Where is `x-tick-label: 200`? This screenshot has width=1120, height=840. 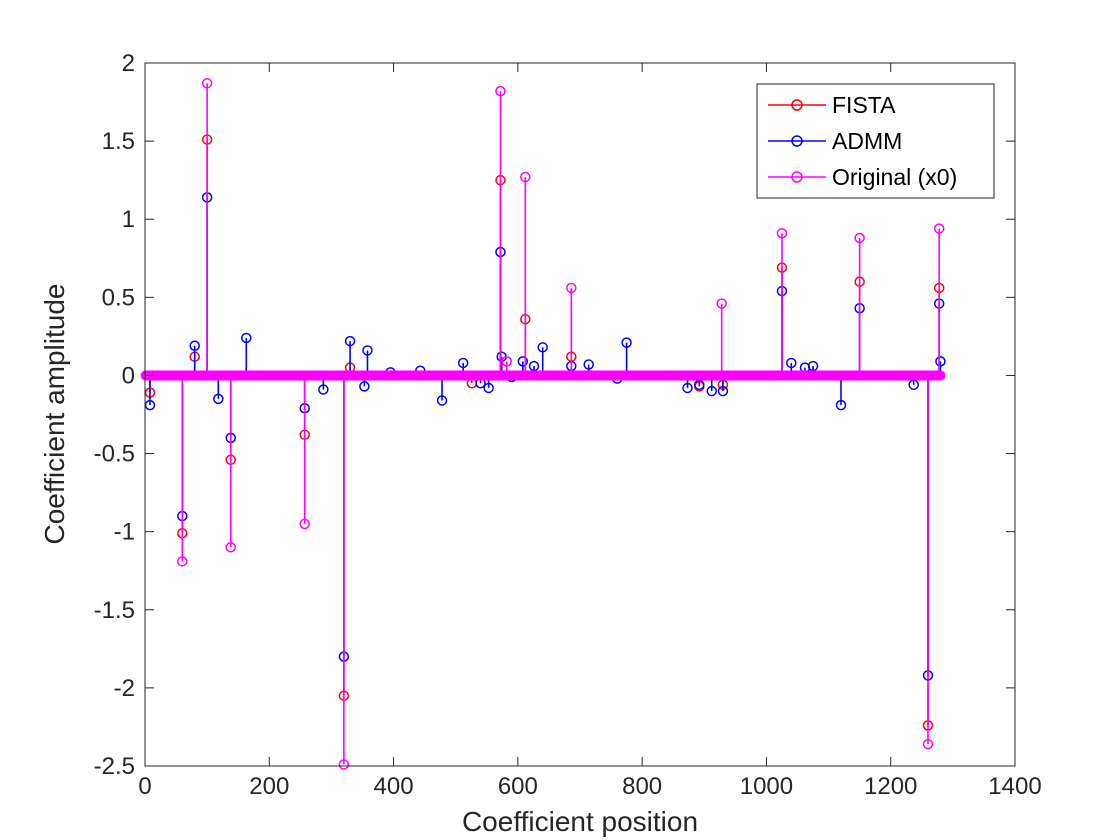
x-tick-label: 200 is located at coordinates (269, 786).